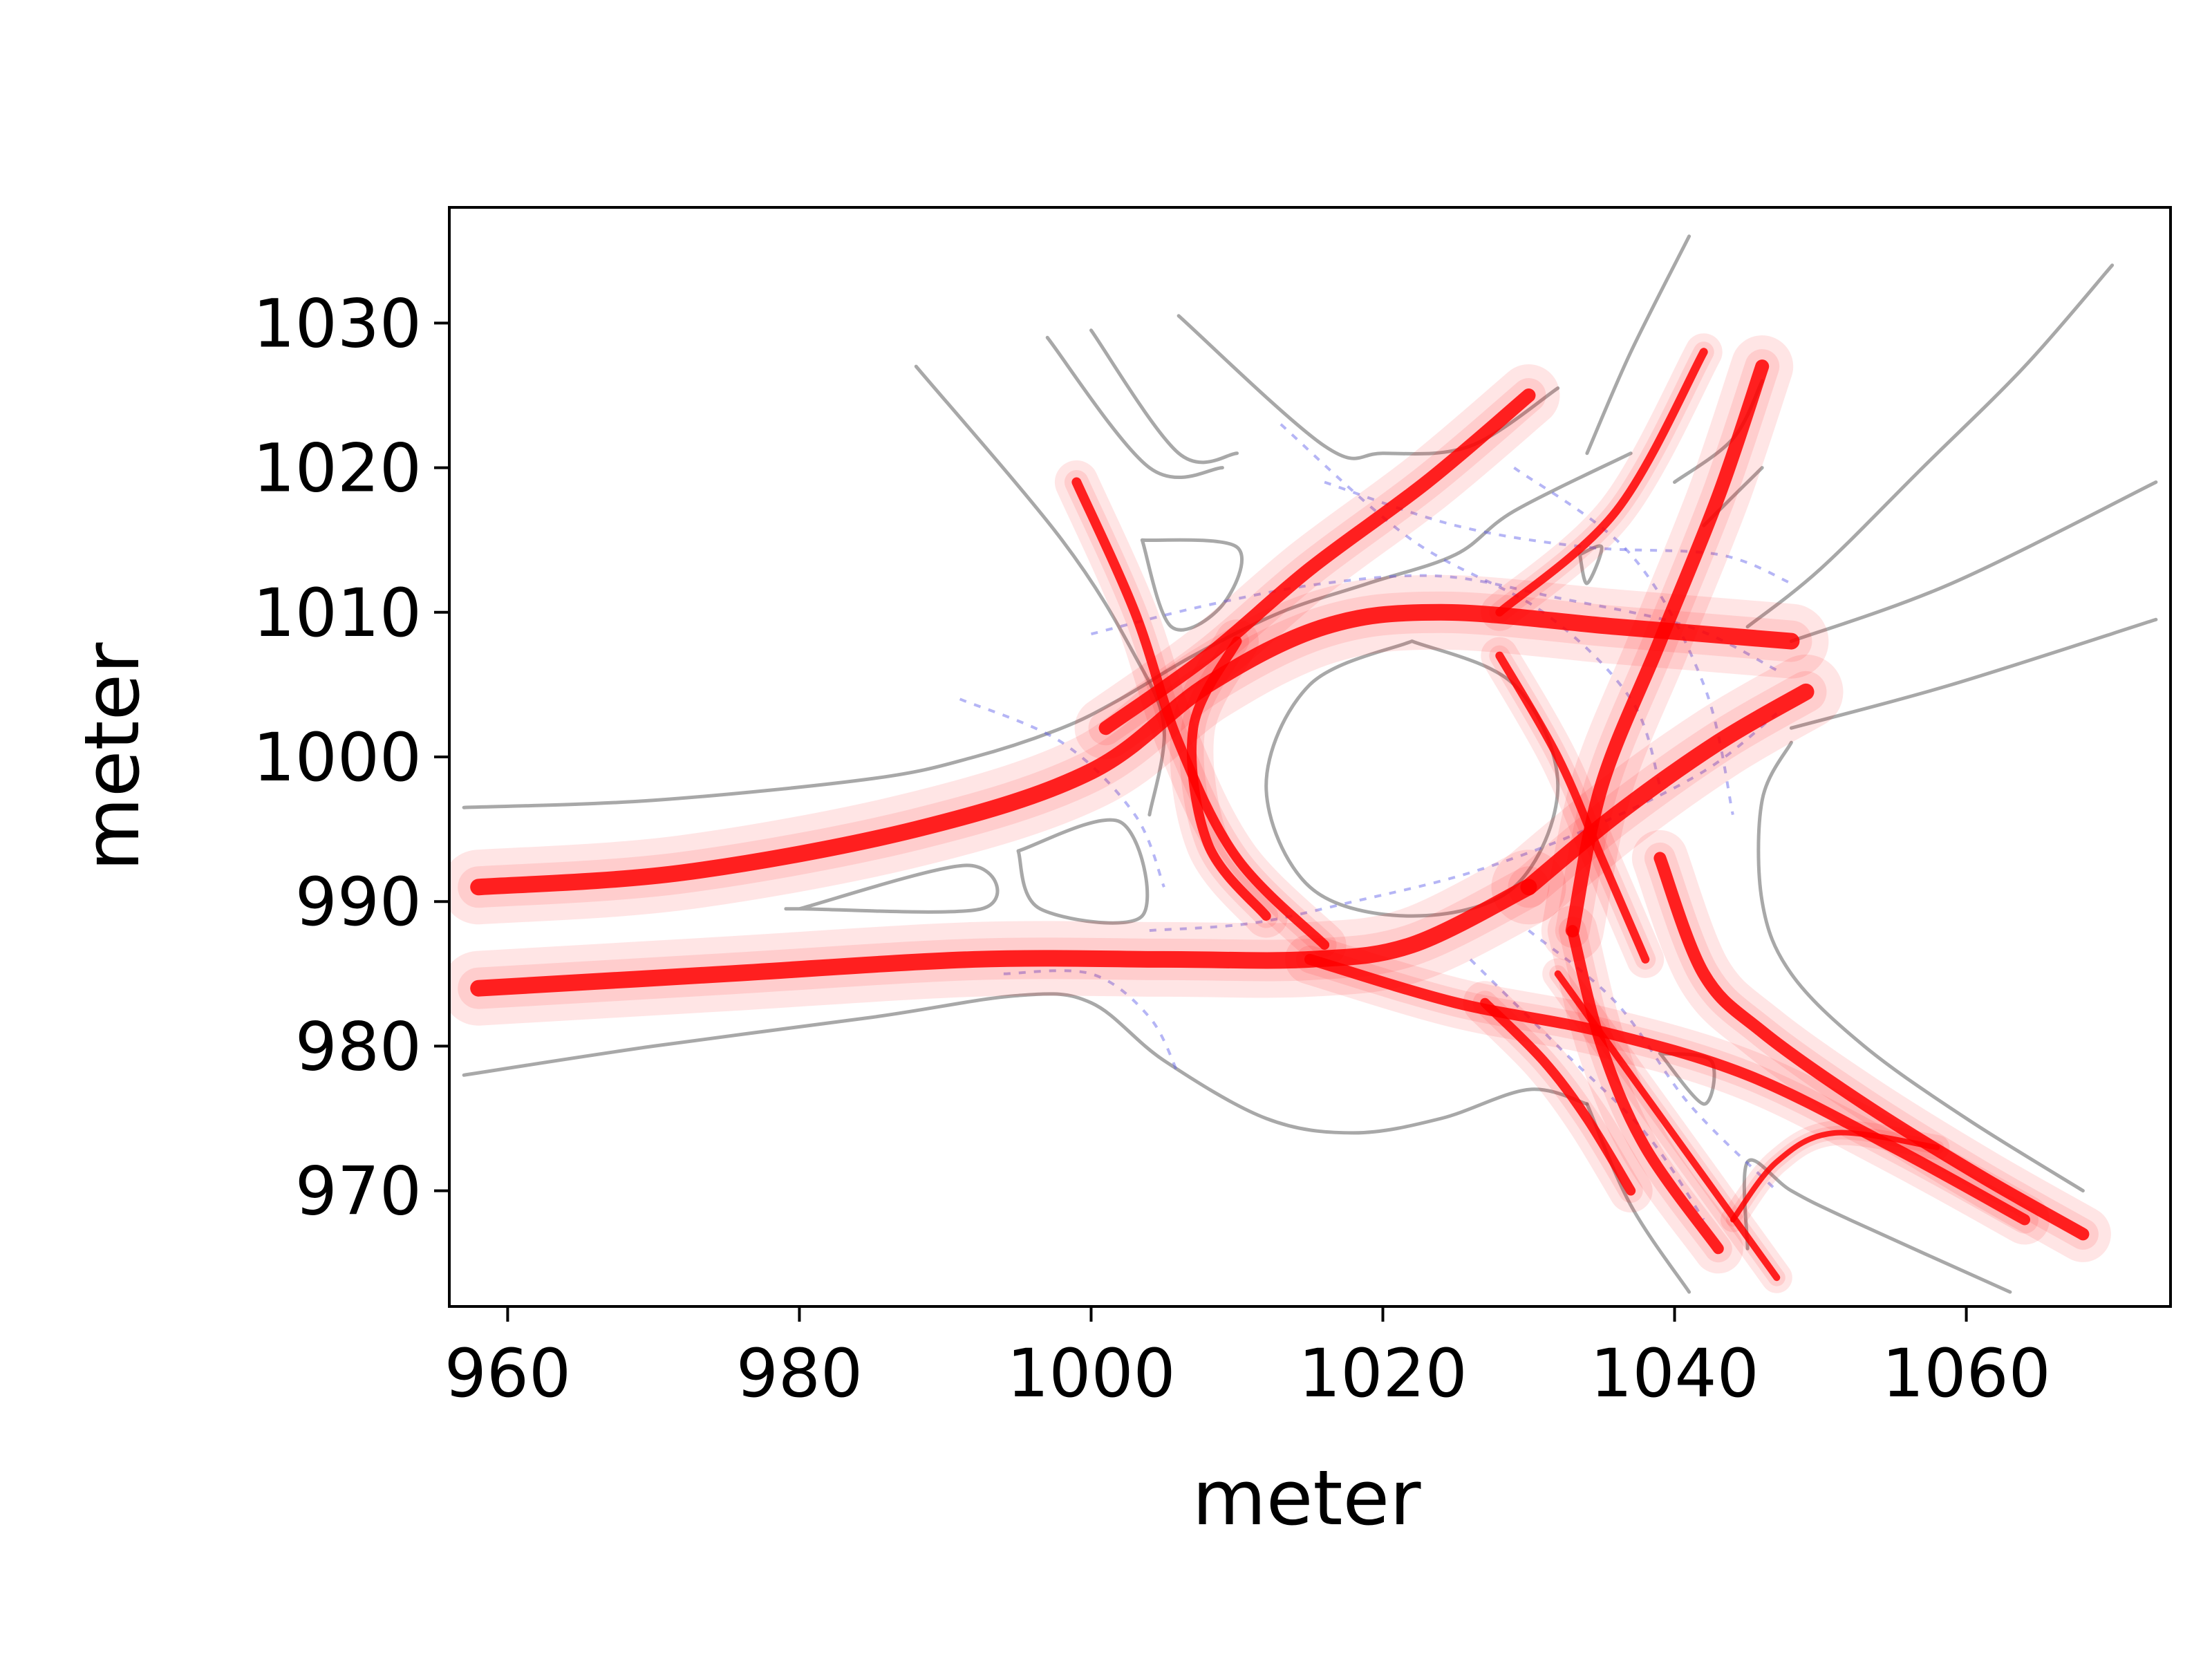 The image size is (2212, 1659). Describe the element at coordinates (337, 758) in the screenshot. I see `y-tick-label: 1000` at that location.